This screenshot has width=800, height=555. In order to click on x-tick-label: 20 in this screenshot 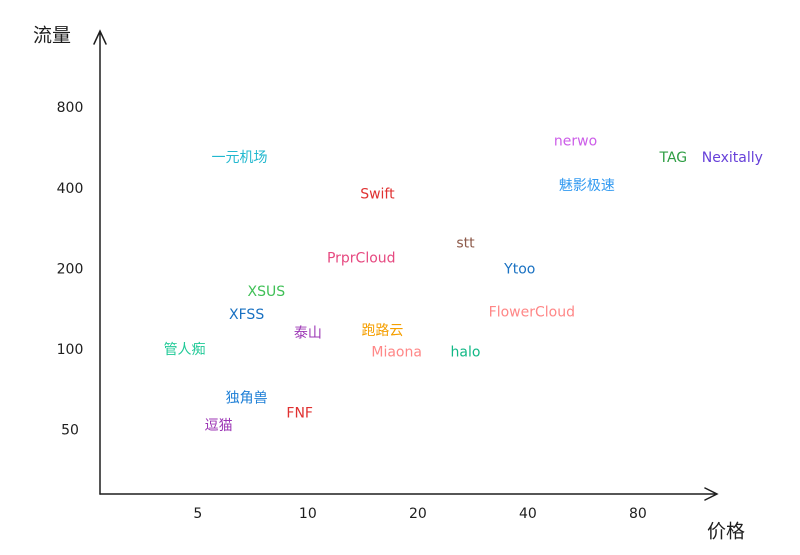, I will do `click(418, 514)`.